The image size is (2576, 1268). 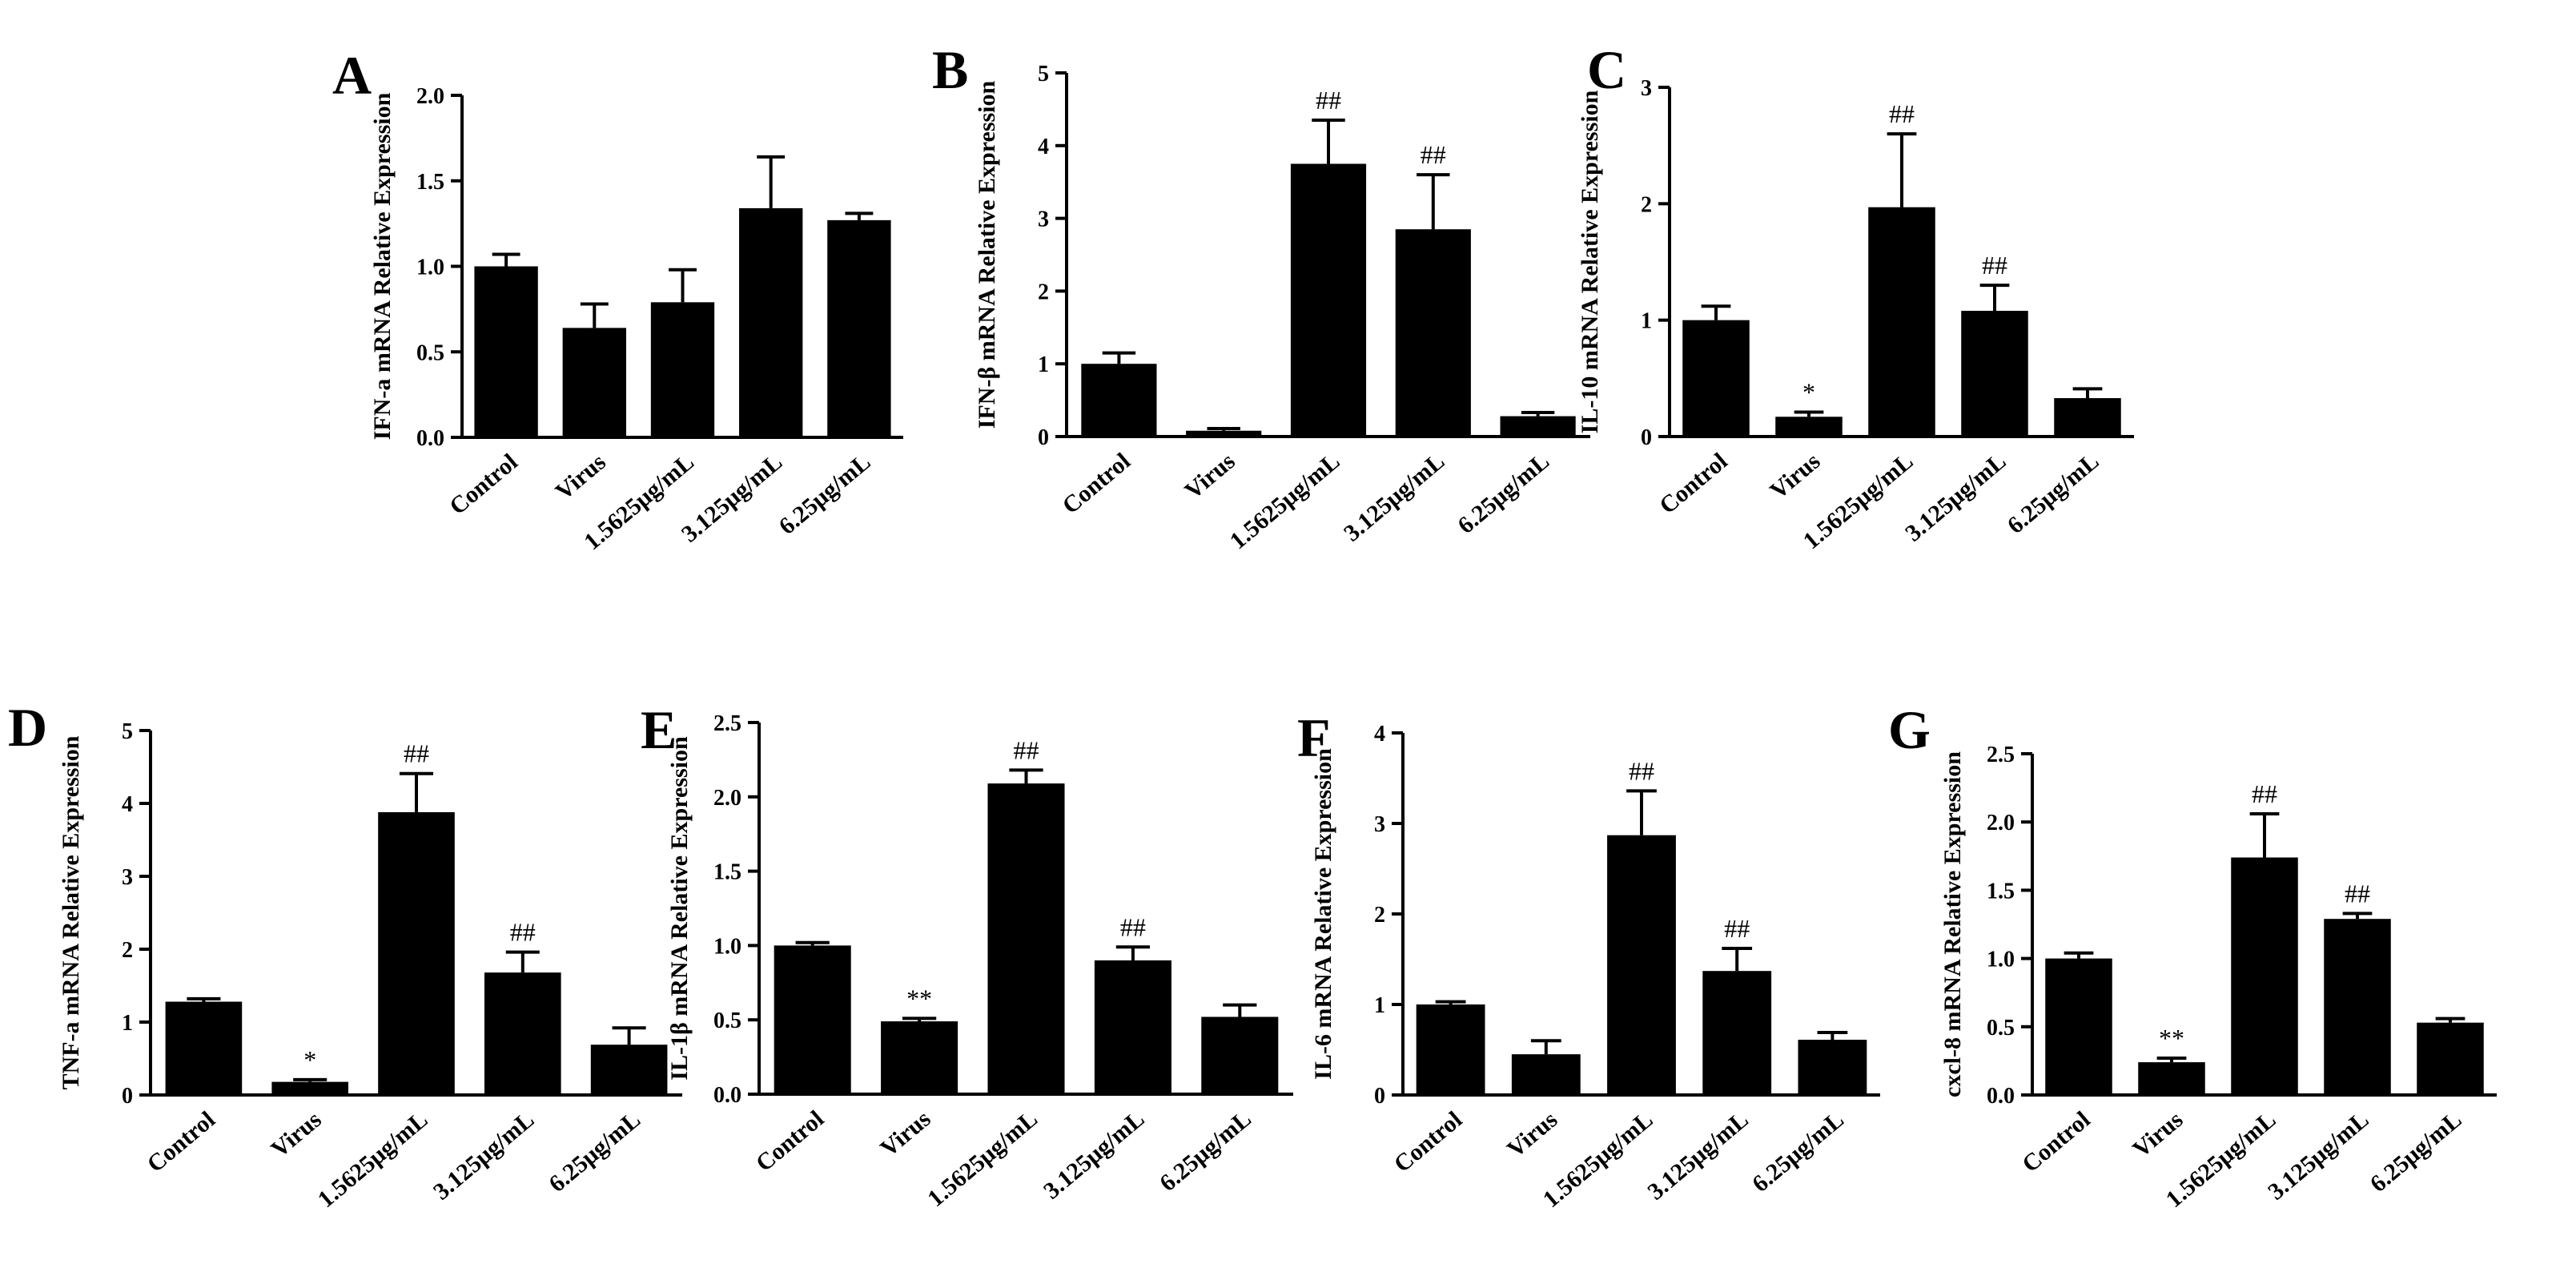 What do you see at coordinates (127, 950) in the screenshot?
I see `y-tick-label-d: 2` at bounding box center [127, 950].